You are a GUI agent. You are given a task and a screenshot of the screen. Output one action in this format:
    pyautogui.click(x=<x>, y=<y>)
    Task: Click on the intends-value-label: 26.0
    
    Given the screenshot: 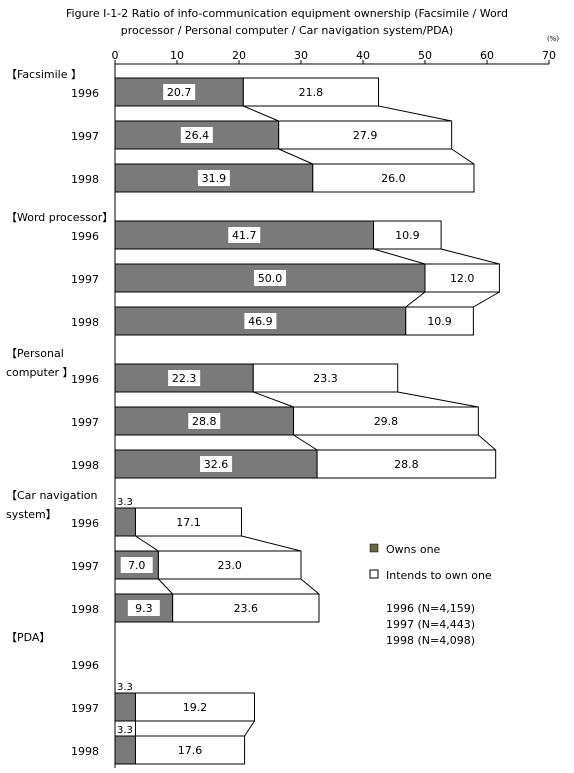 What is the action you would take?
    pyautogui.click(x=393, y=178)
    